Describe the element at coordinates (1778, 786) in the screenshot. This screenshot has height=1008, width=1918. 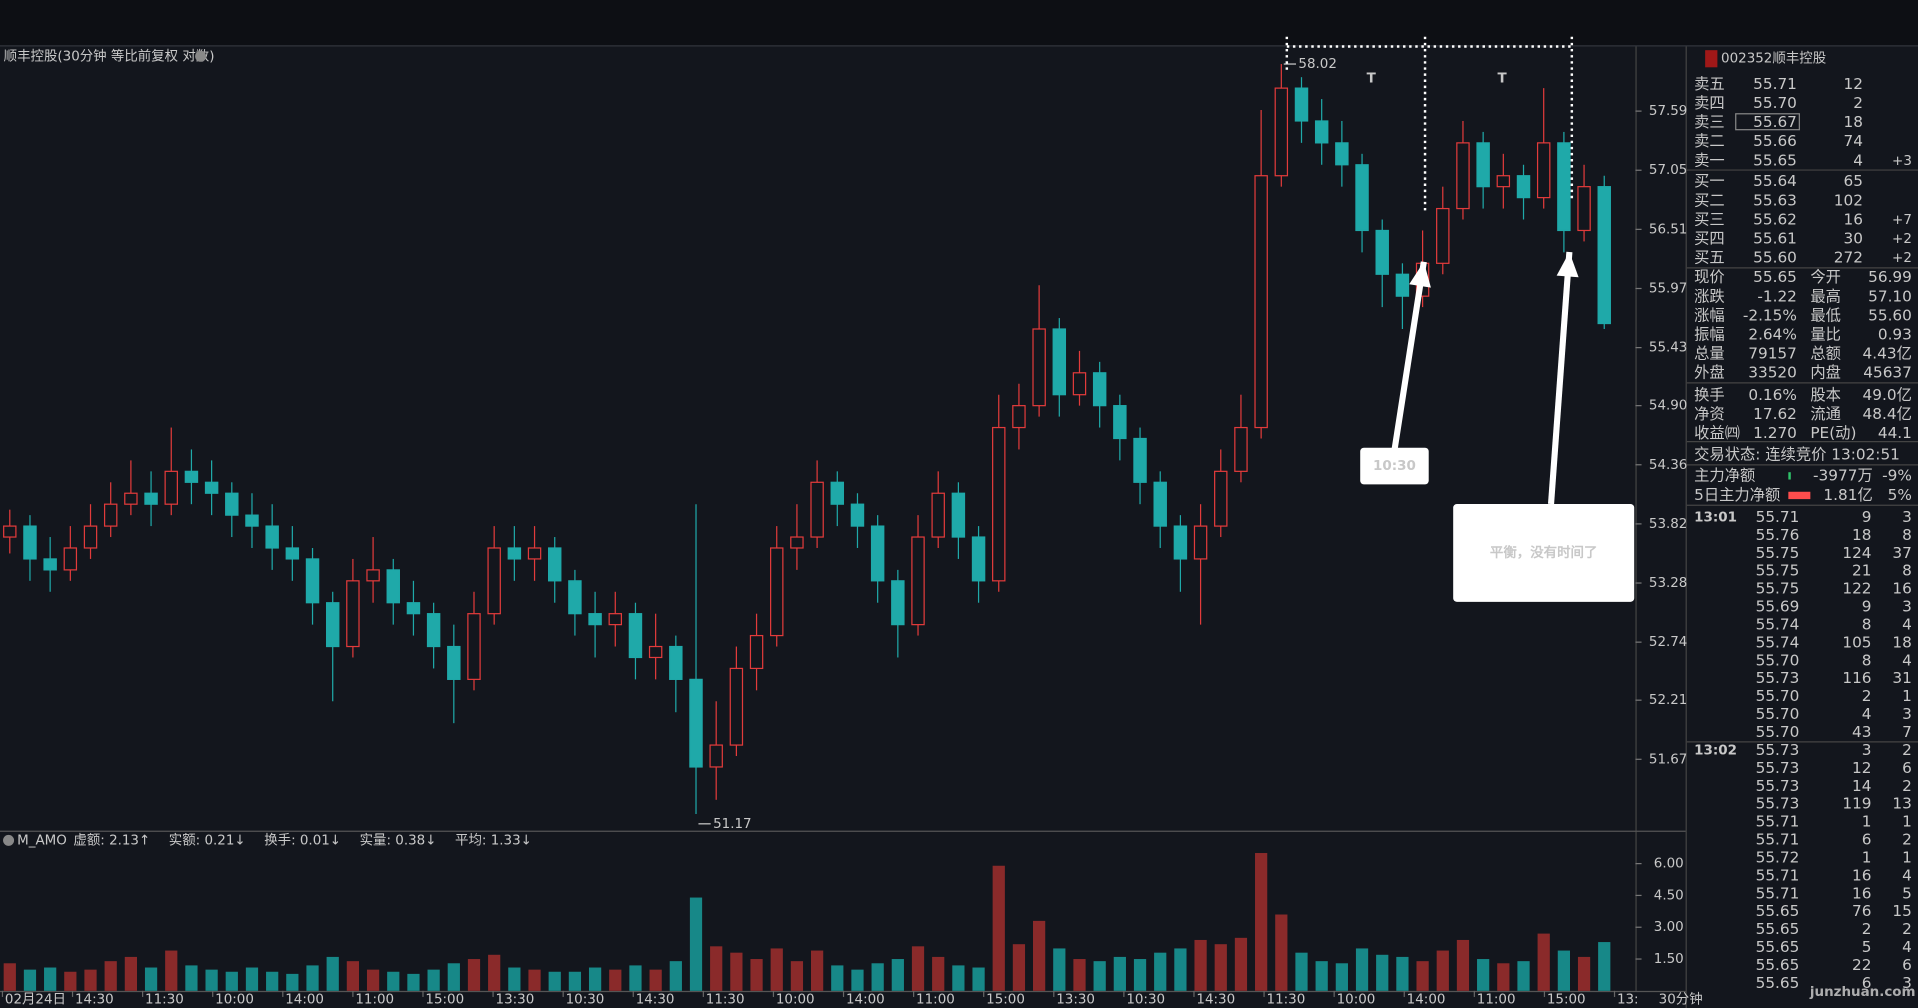
I see `quote-cell: 55.73` at that location.